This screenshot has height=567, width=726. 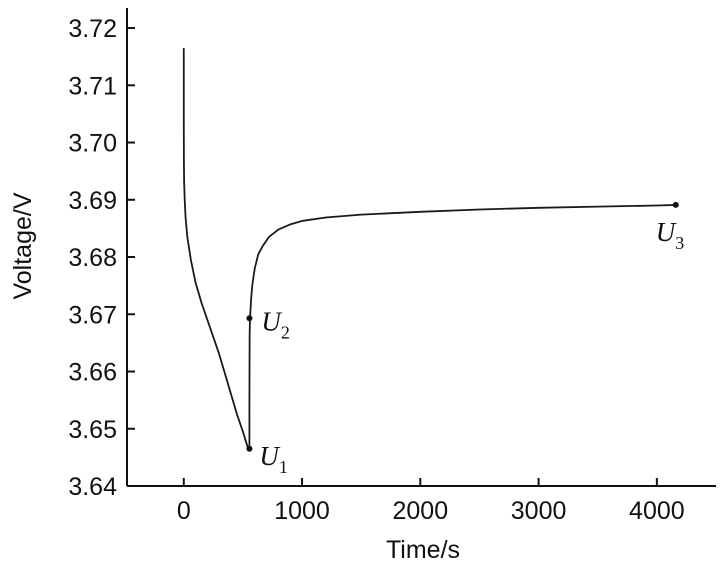 What do you see at coordinates (675, 204) in the screenshot?
I see `marker-point-u3` at bounding box center [675, 204].